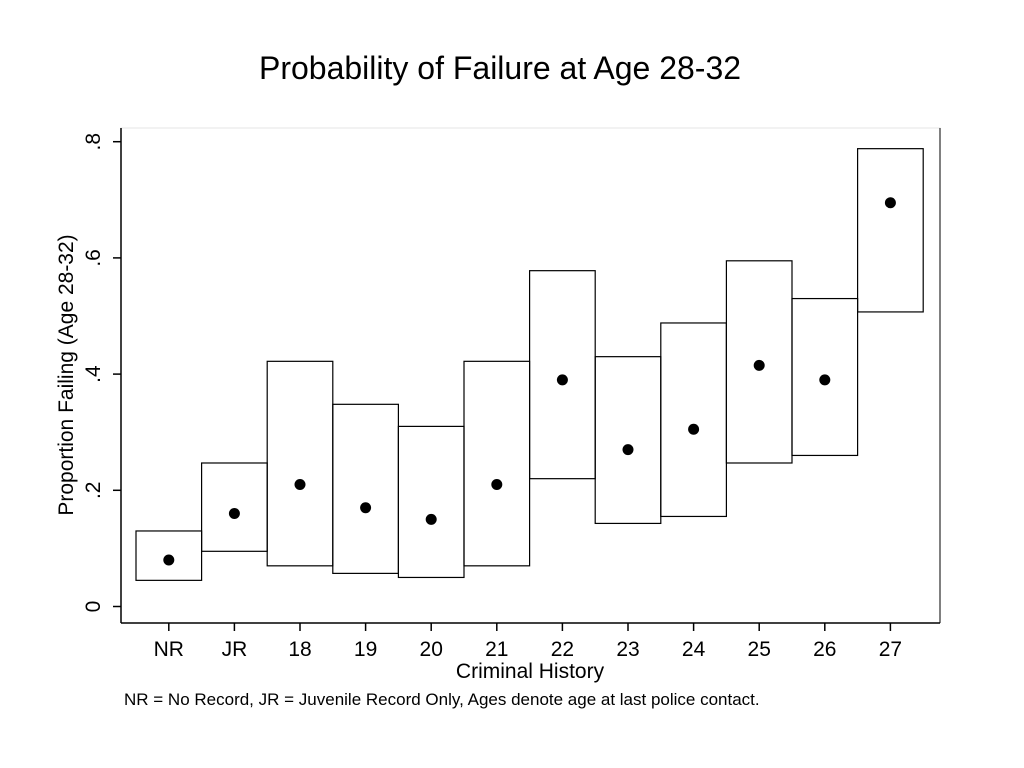 Image resolution: width=1024 pixels, height=768 pixels. What do you see at coordinates (93, 607) in the screenshot?
I see `y-tick-label: 0` at bounding box center [93, 607].